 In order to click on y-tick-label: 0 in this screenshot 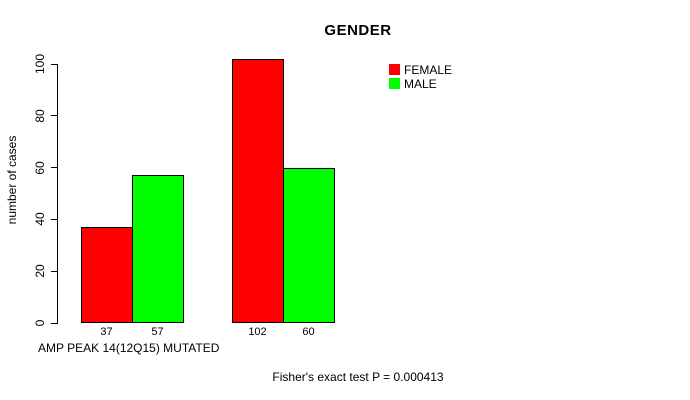, I will do `click(40, 323)`.